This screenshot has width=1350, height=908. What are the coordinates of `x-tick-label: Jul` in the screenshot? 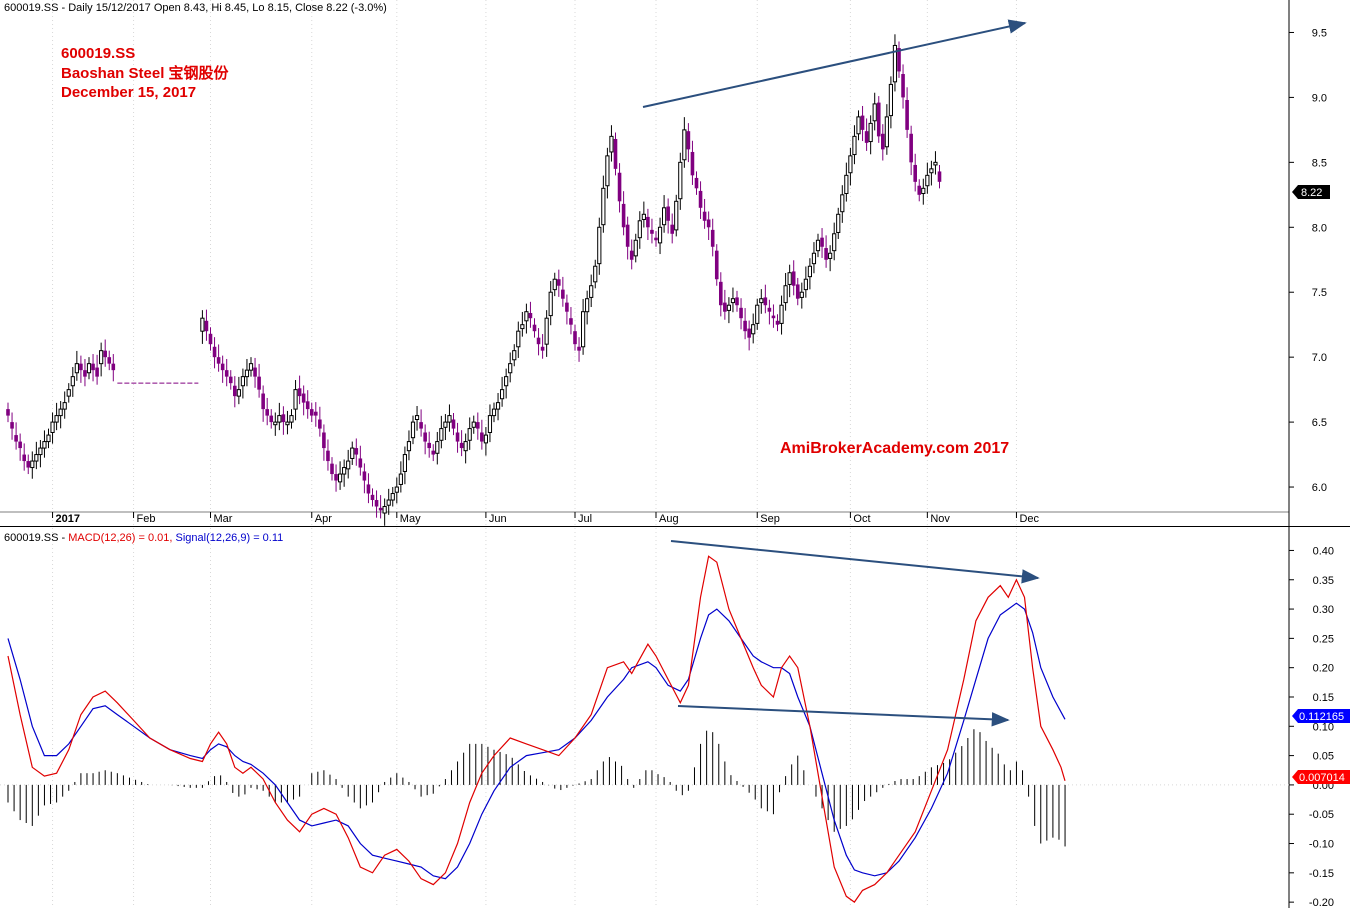 It's located at (585, 519).